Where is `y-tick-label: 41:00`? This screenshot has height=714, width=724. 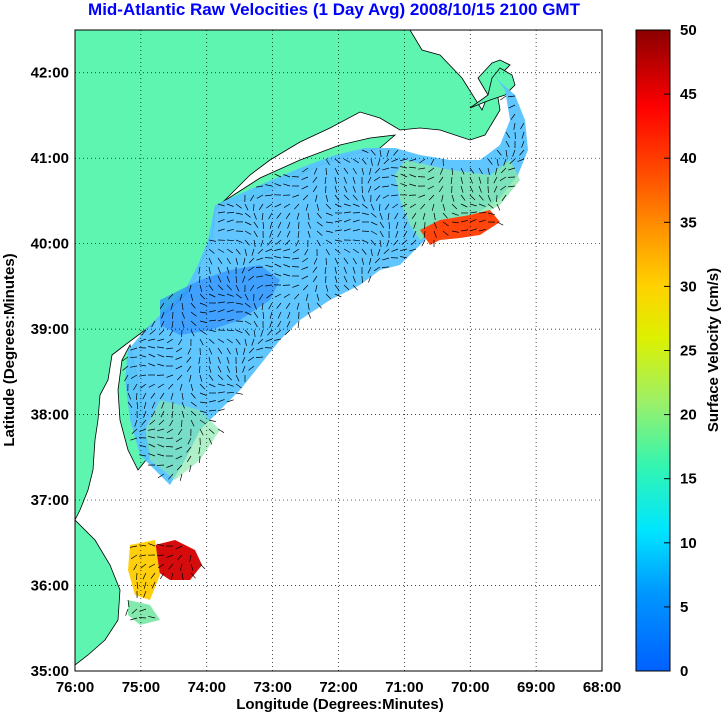 y-tick-label: 41:00 is located at coordinates (50, 158).